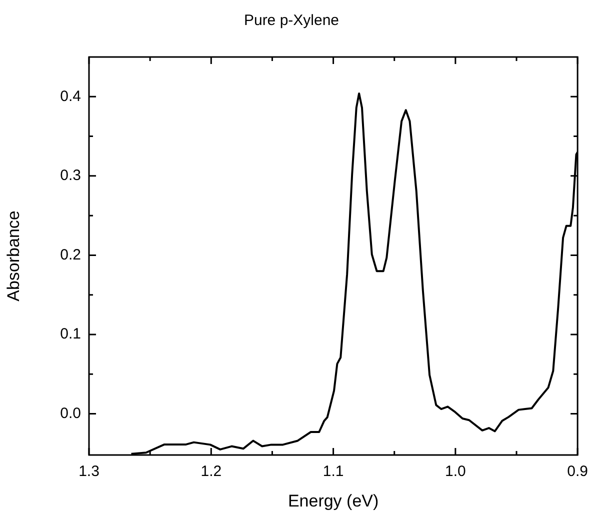  I want to click on y-tick-label: 0.4, so click(70, 96).